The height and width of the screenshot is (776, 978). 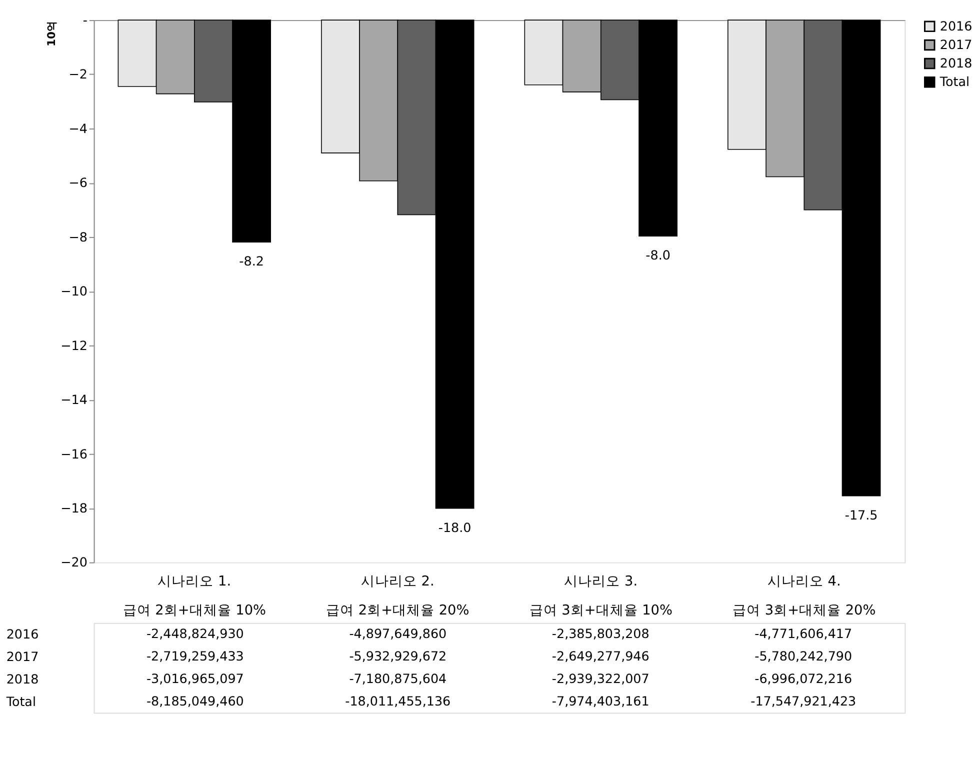 I want to click on y-tick-label: −6, so click(x=78, y=182).